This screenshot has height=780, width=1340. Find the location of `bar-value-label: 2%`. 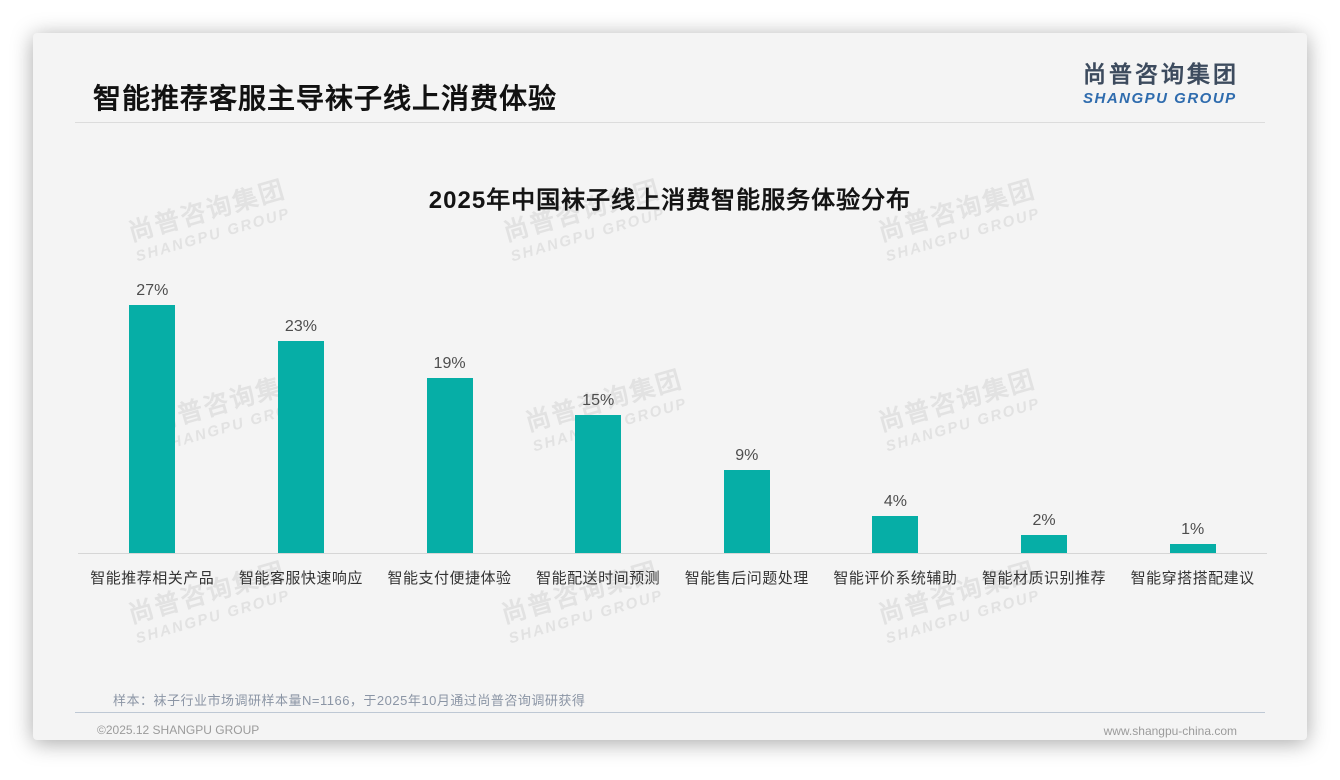

bar-value-label: 2% is located at coordinates (1044, 520).